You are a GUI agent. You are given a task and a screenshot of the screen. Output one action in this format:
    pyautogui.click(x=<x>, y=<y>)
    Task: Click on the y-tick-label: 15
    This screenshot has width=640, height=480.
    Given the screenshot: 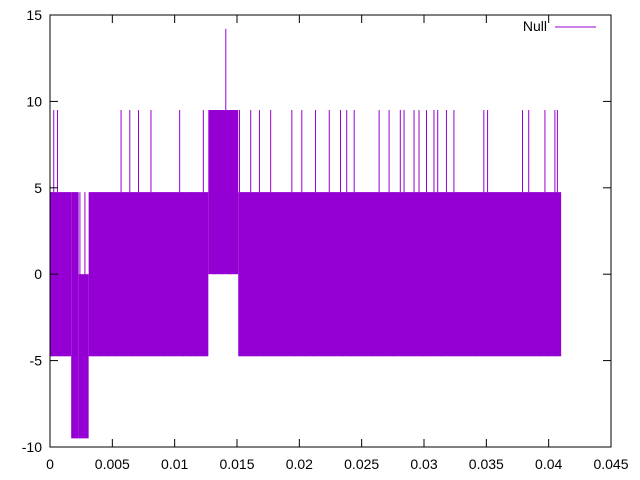 What is the action you would take?
    pyautogui.click(x=34, y=15)
    